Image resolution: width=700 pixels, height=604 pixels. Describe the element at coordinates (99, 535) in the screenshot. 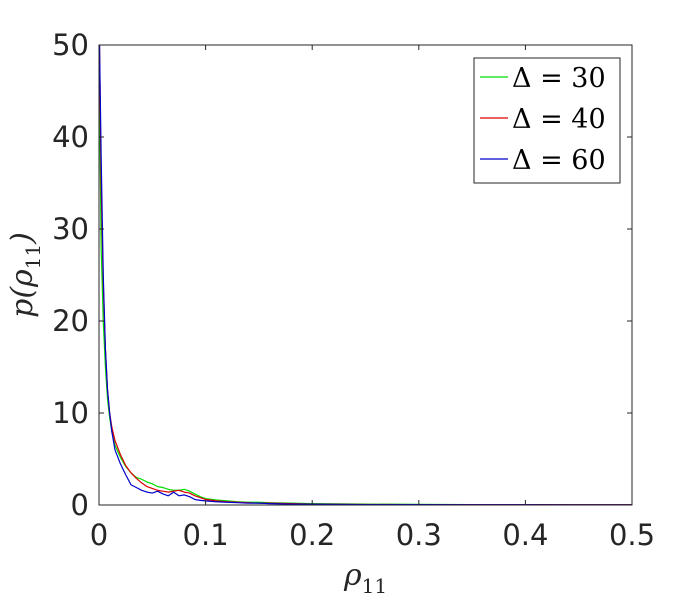

I see `x-tick-label: 0` at that location.